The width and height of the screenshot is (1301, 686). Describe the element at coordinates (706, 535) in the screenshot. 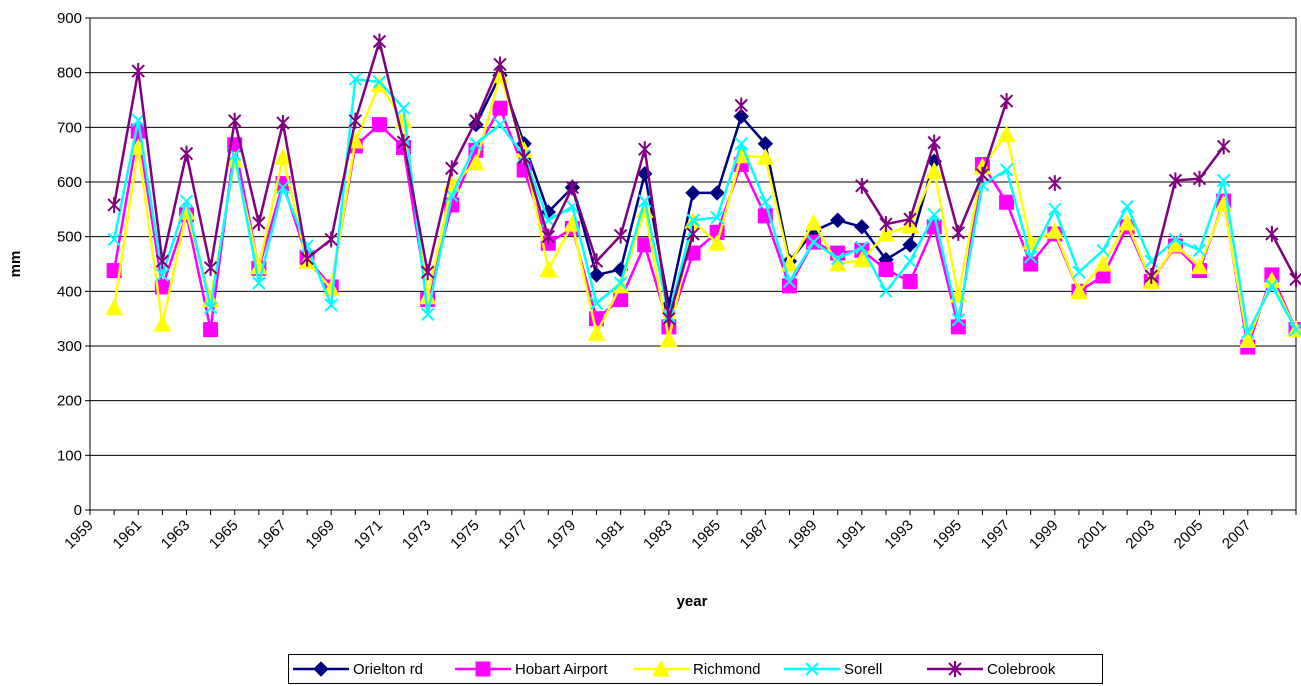

I see `x-tick-label: 1985` at that location.